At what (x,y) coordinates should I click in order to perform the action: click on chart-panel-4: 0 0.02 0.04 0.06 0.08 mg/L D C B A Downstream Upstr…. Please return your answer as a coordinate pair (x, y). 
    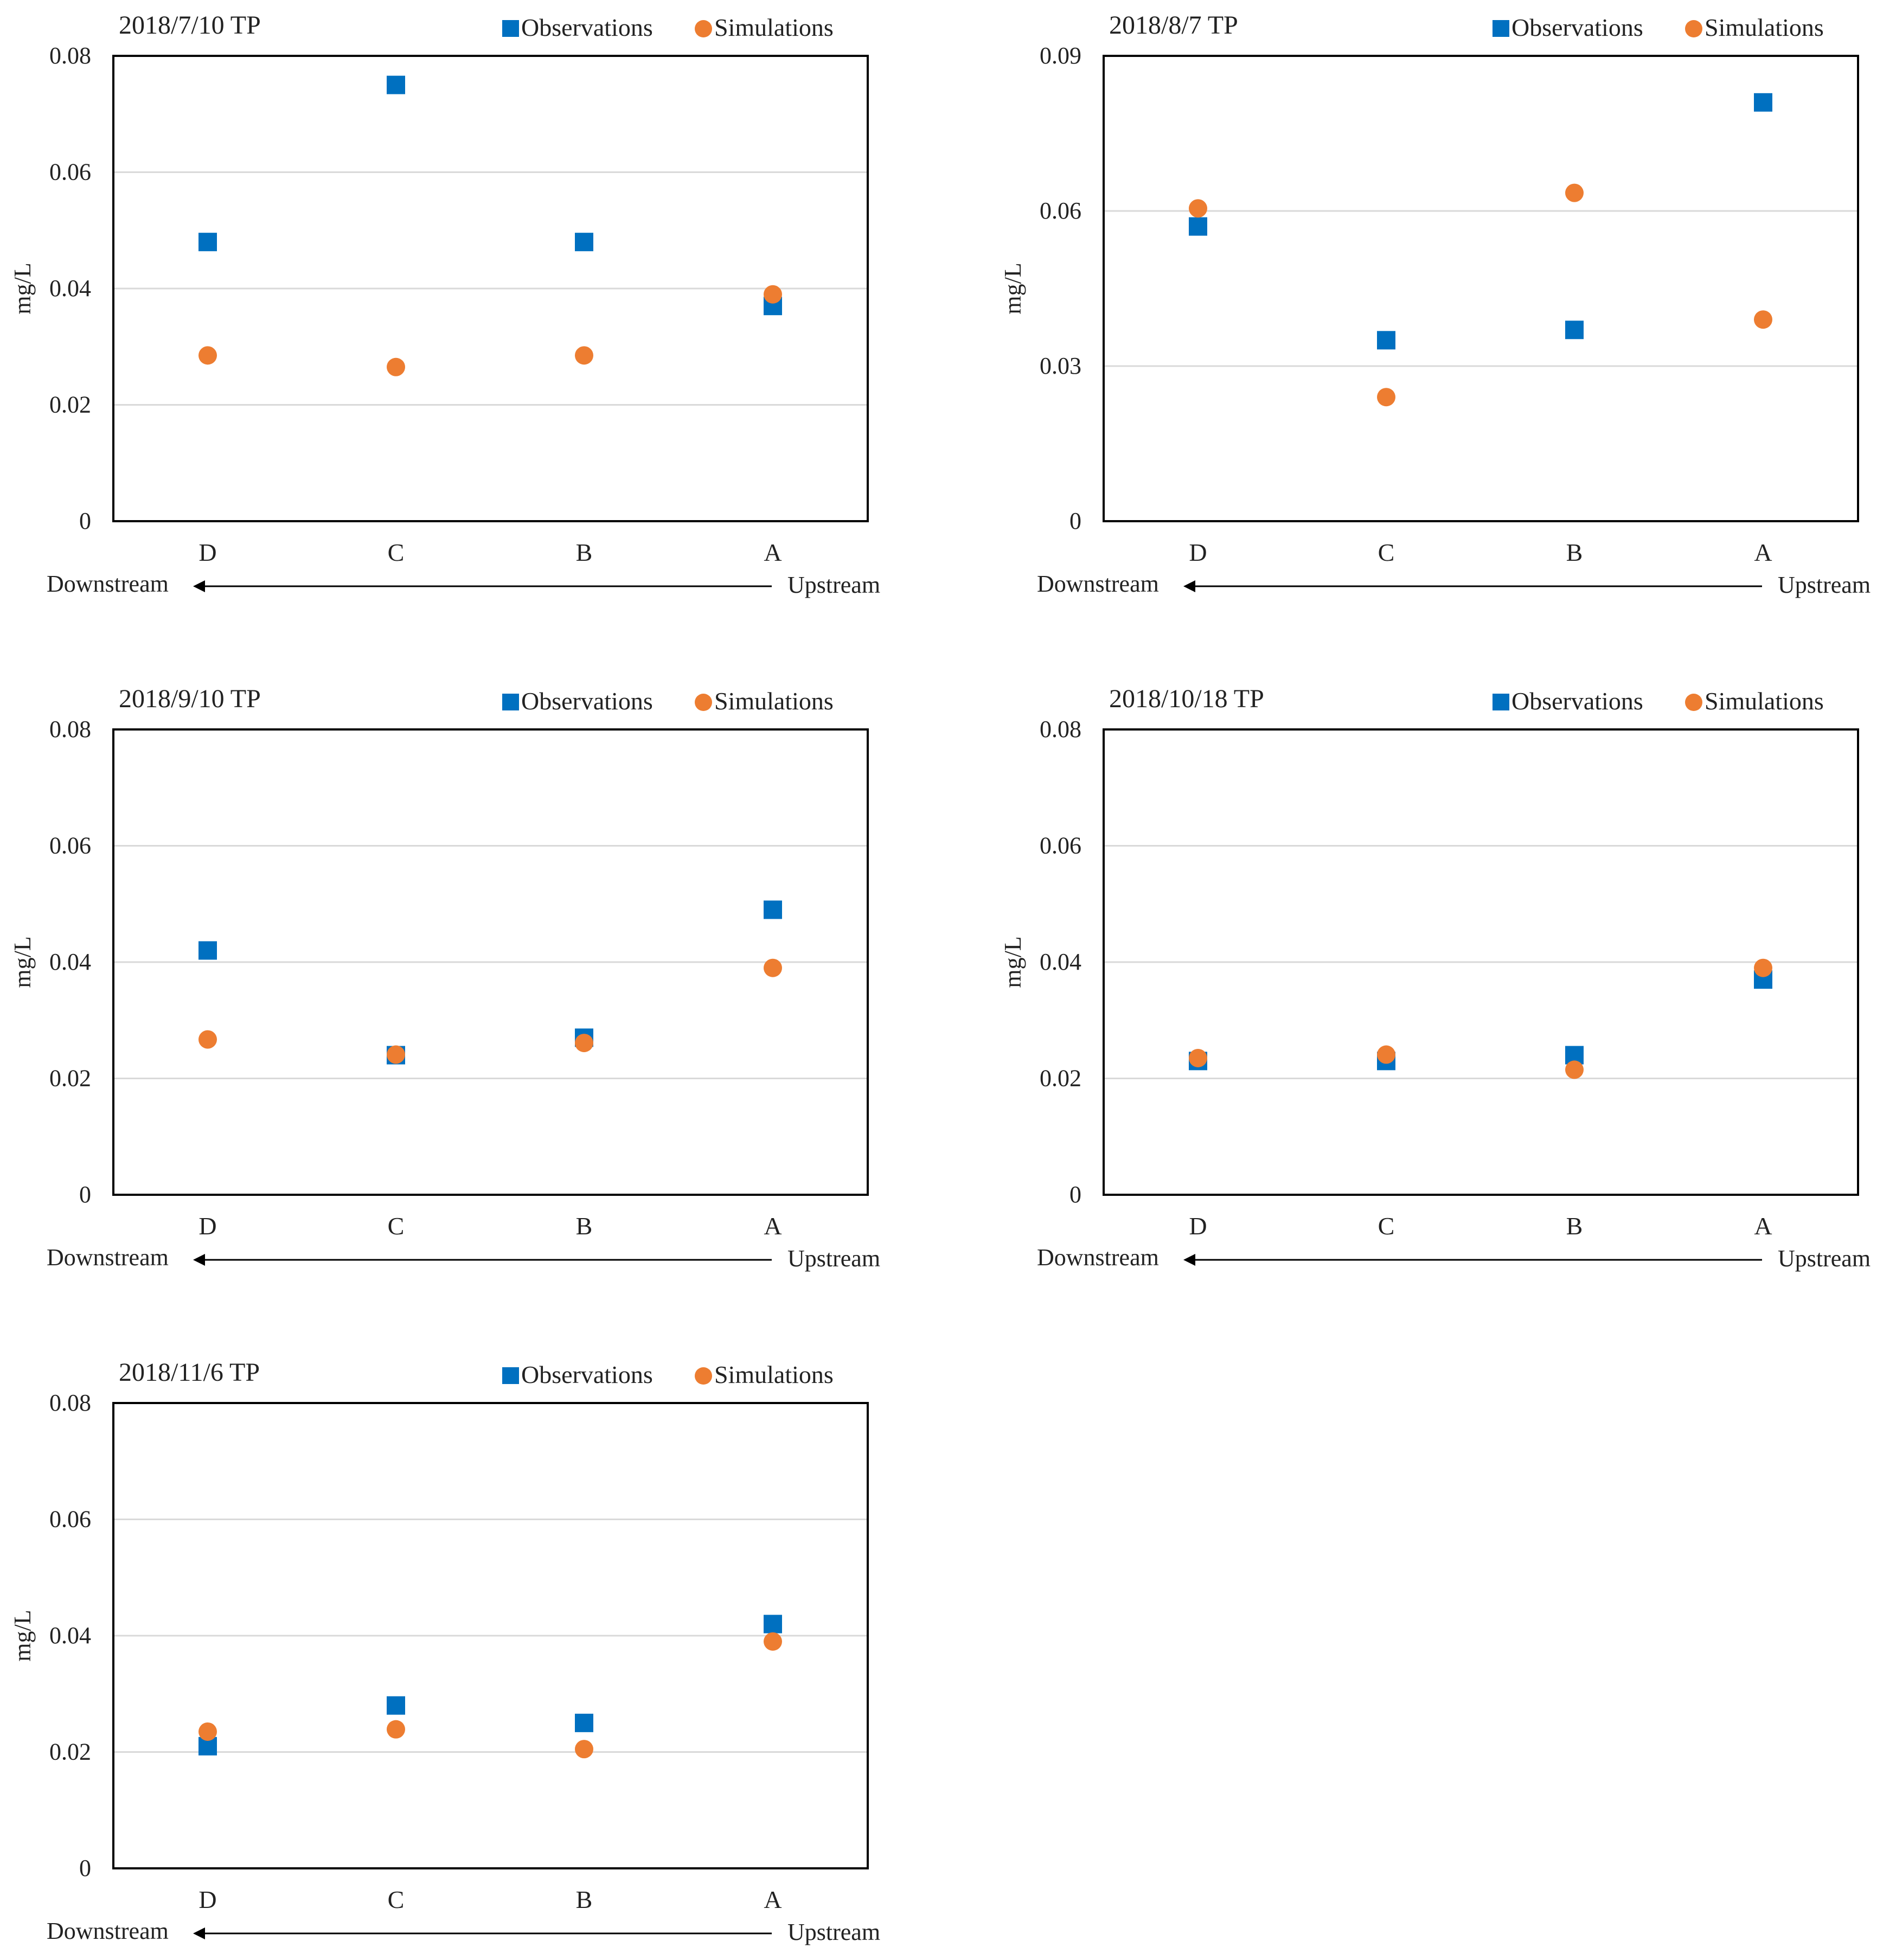
    Looking at the image, I should click on (1435, 978).